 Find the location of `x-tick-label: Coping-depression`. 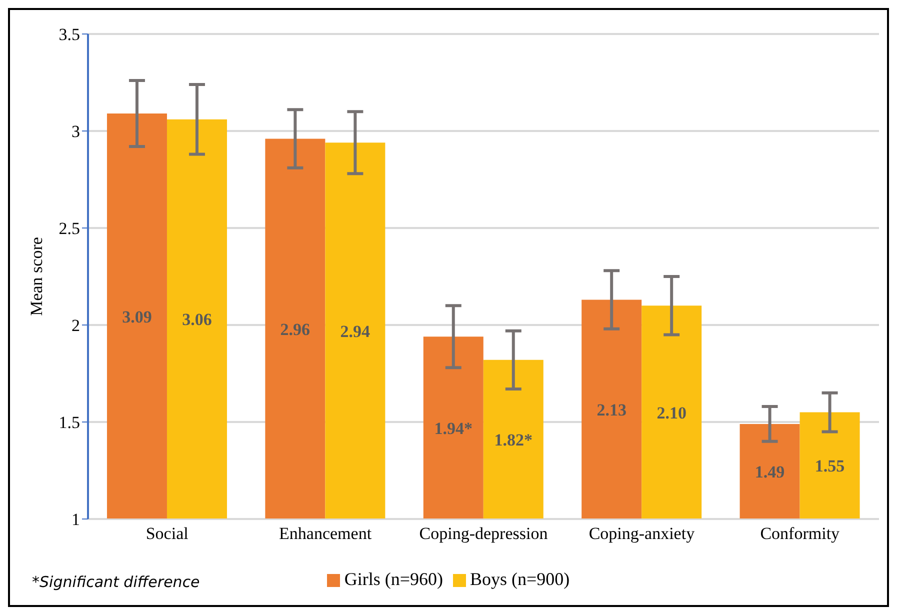

x-tick-label: Coping-depression is located at coordinates (483, 534).